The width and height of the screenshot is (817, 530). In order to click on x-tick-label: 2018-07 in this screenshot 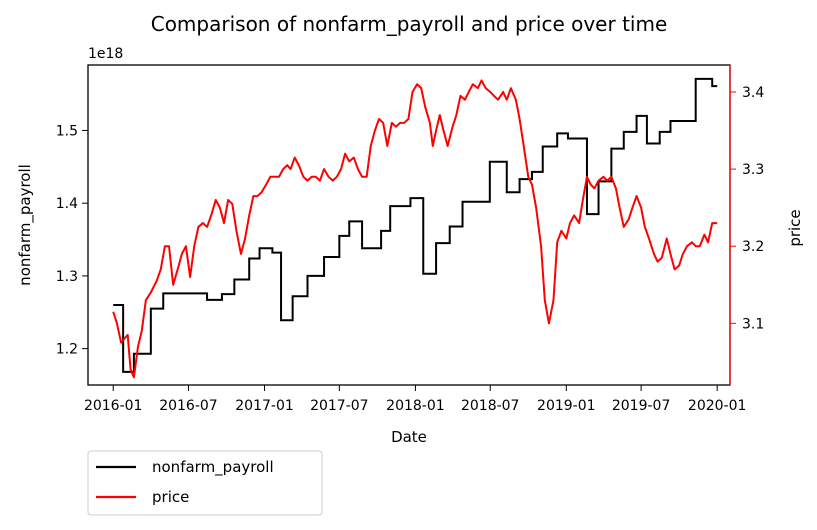, I will do `click(490, 406)`.